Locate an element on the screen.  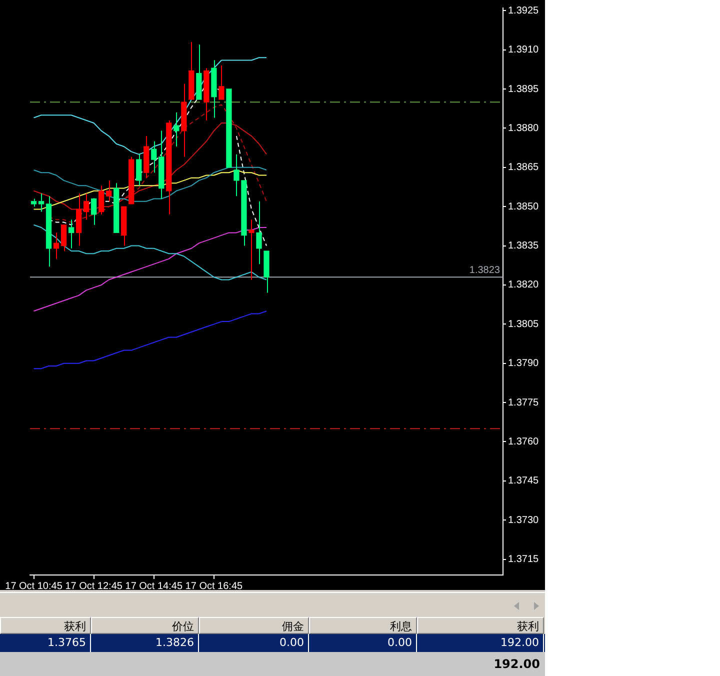
y-tick-label: 1.3880 is located at coordinates (524, 128).